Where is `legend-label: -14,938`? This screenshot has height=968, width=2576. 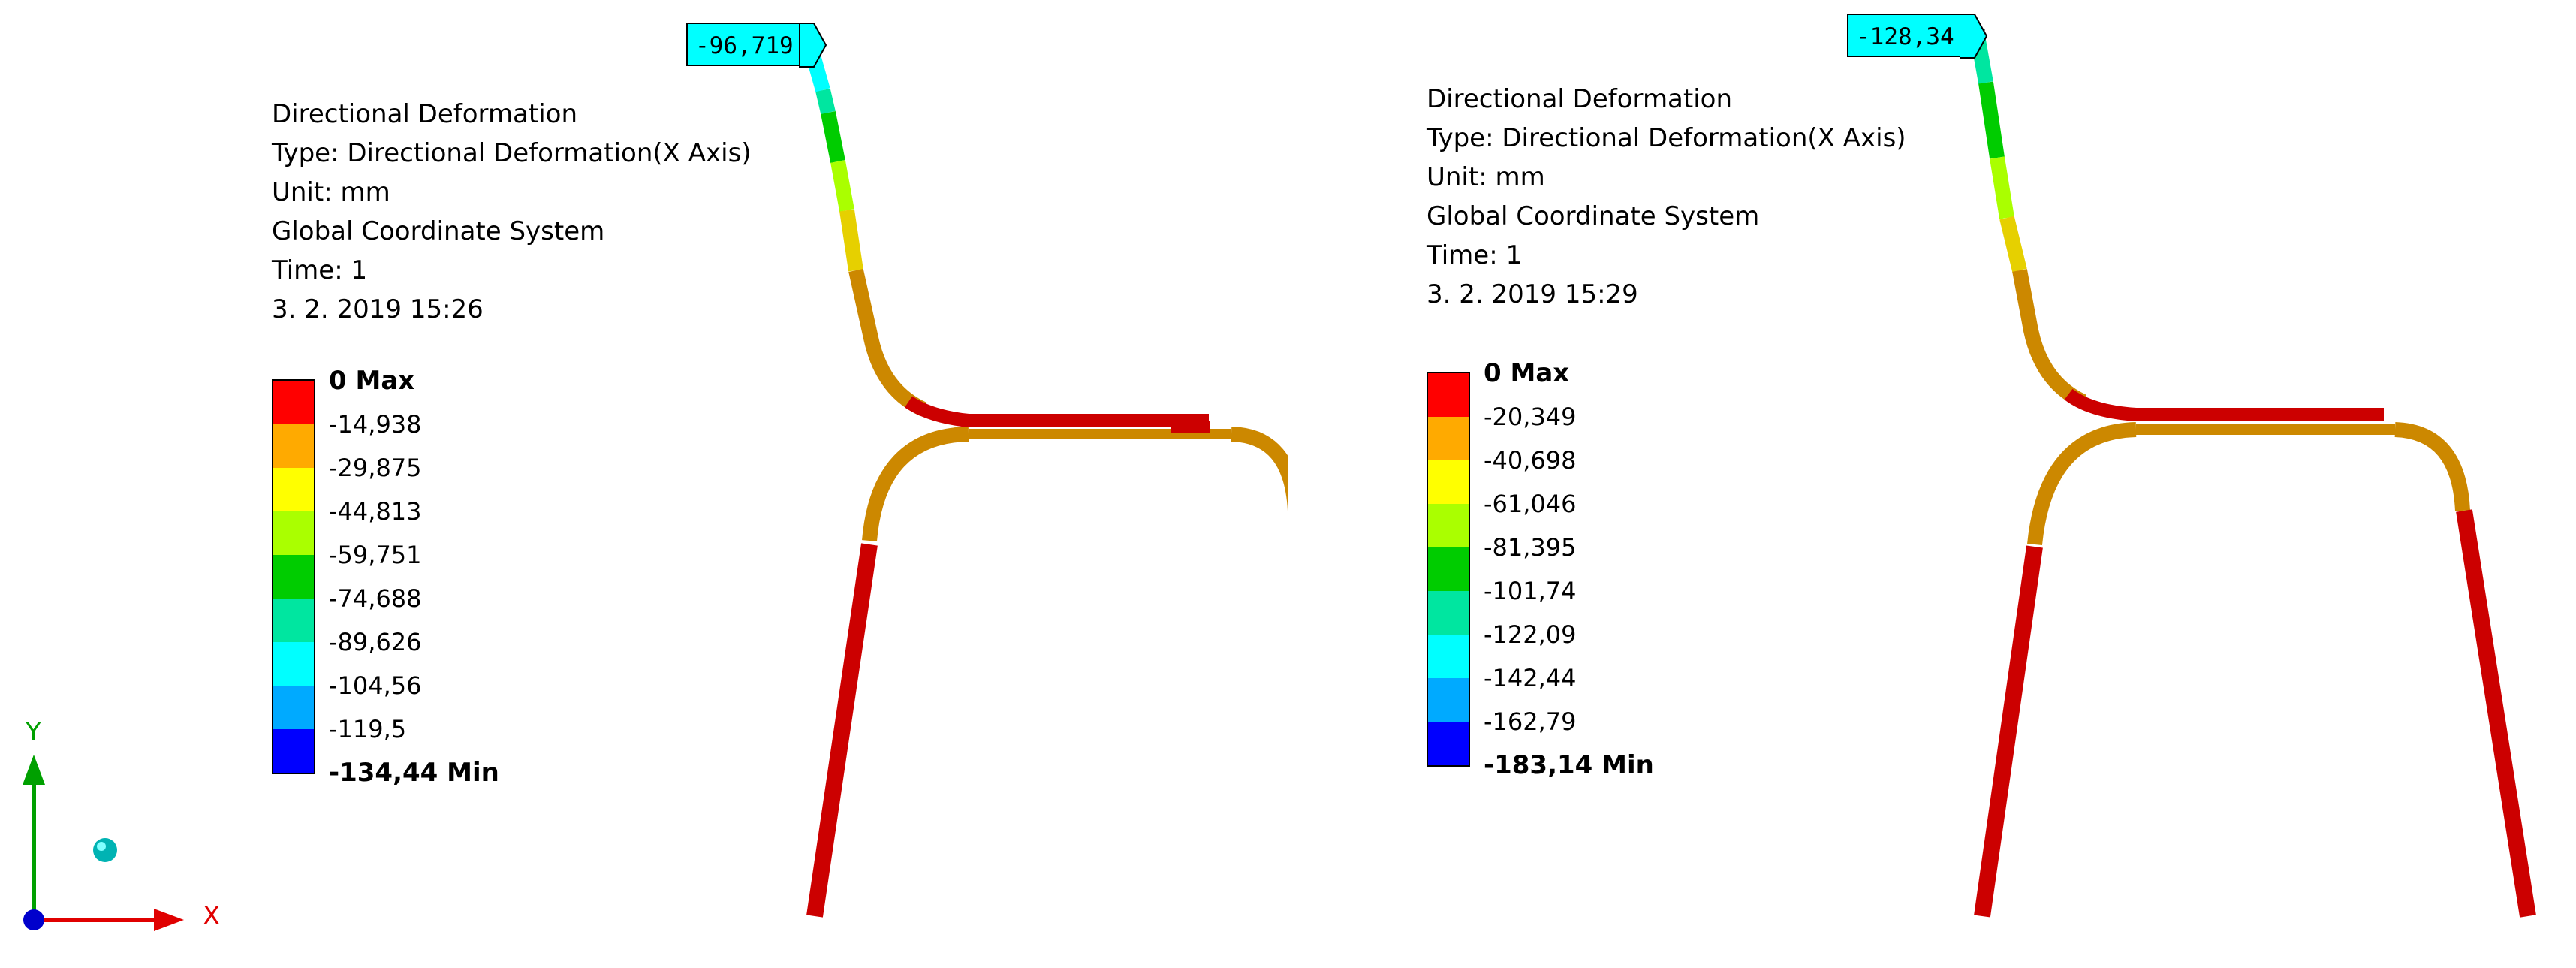
legend-label: -14,938 is located at coordinates (375, 424).